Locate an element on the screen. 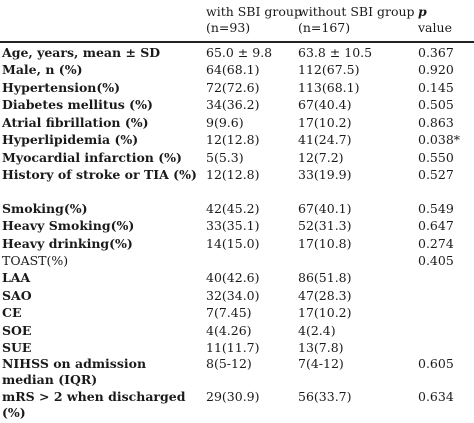  table-row: Hyperlipidemia (%) 12(12.8) 41(24.7) 0.038* is located at coordinates (237, 140).